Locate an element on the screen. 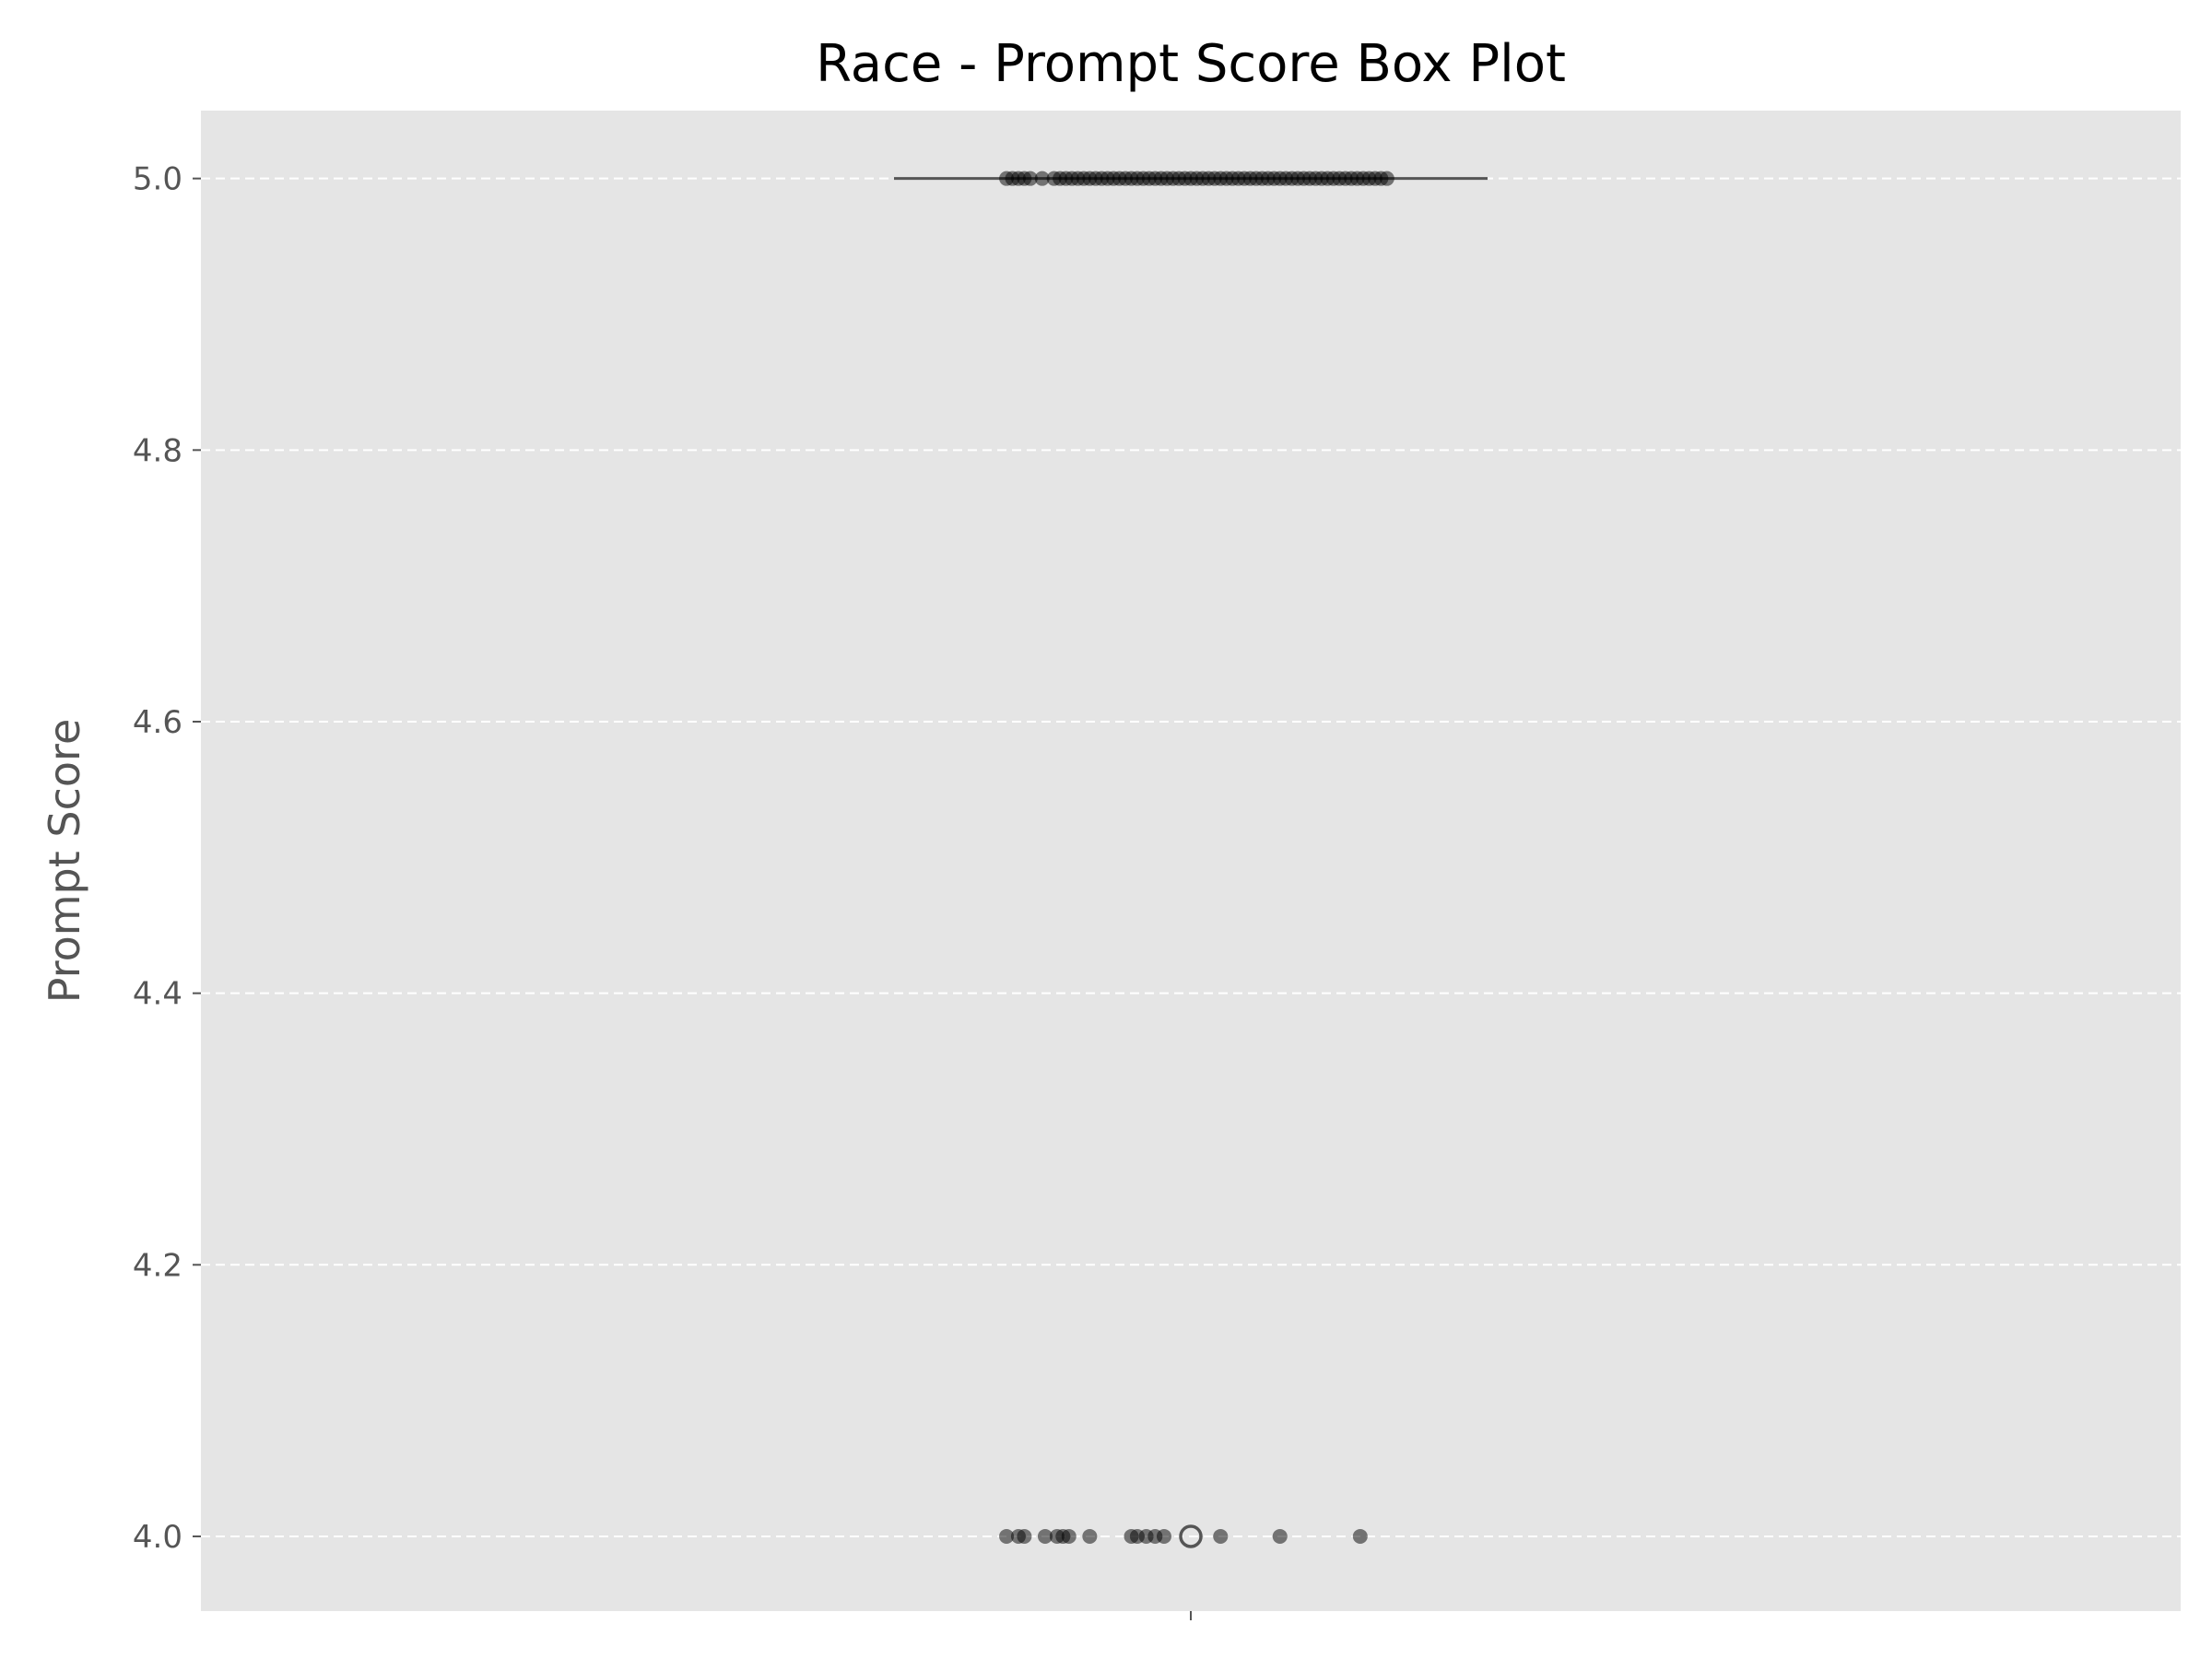  y-tick-label: 4.4 is located at coordinates (157, 994).